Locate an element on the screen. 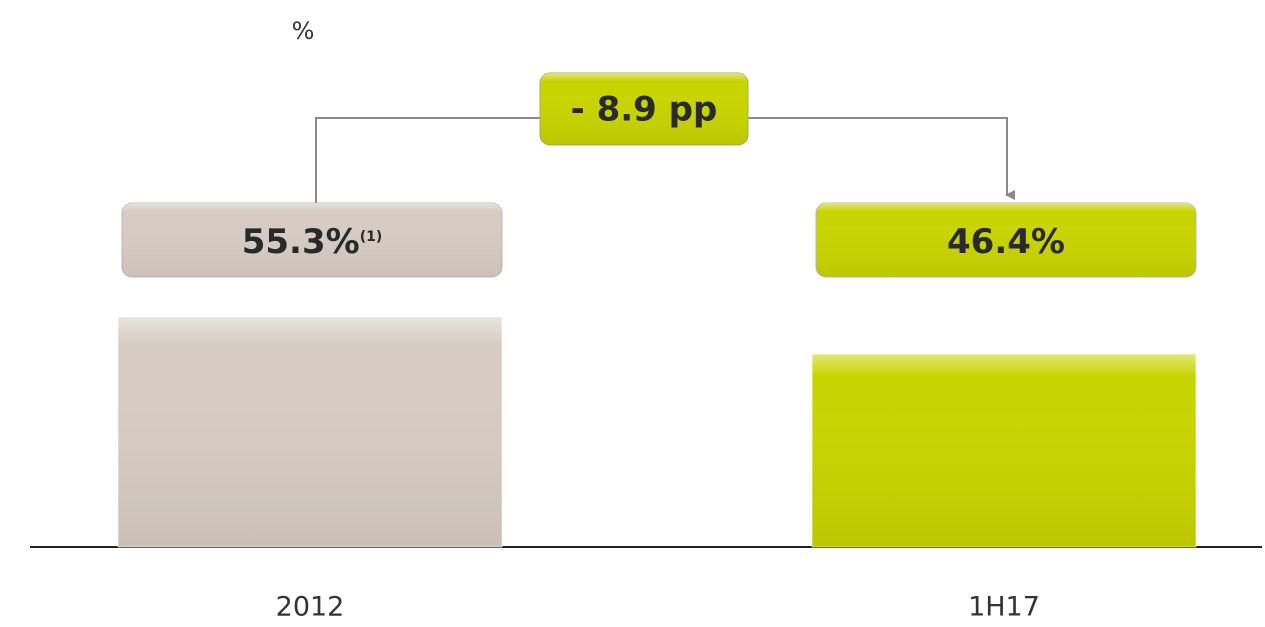 The height and width of the screenshot is (627, 1265). footnote-marker: (1) is located at coordinates (371, 237).